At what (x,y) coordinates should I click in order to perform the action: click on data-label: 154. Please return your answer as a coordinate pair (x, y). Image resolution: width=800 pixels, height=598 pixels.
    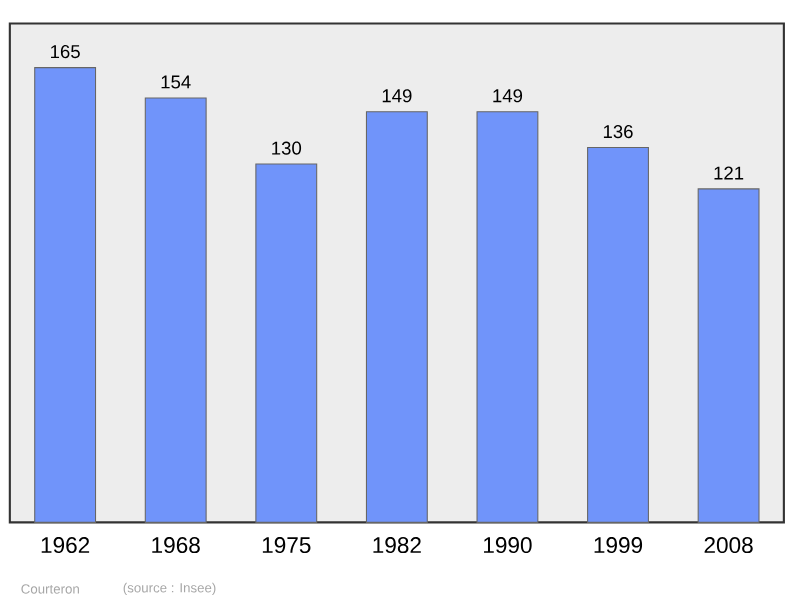
    Looking at the image, I should click on (176, 82).